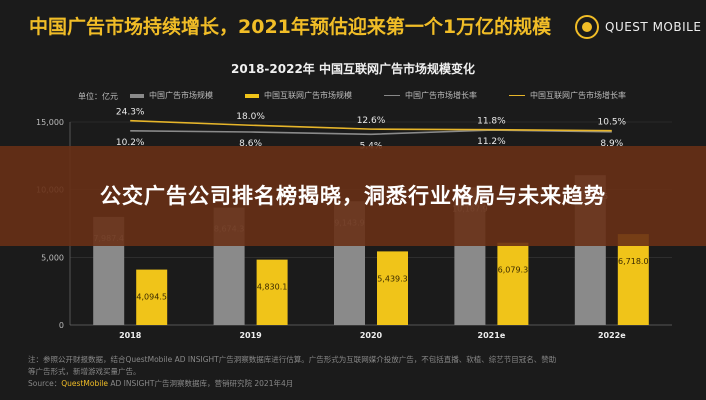  What do you see at coordinates (84, 383) in the screenshot?
I see `source-brand: QuestMobile` at bounding box center [84, 383].